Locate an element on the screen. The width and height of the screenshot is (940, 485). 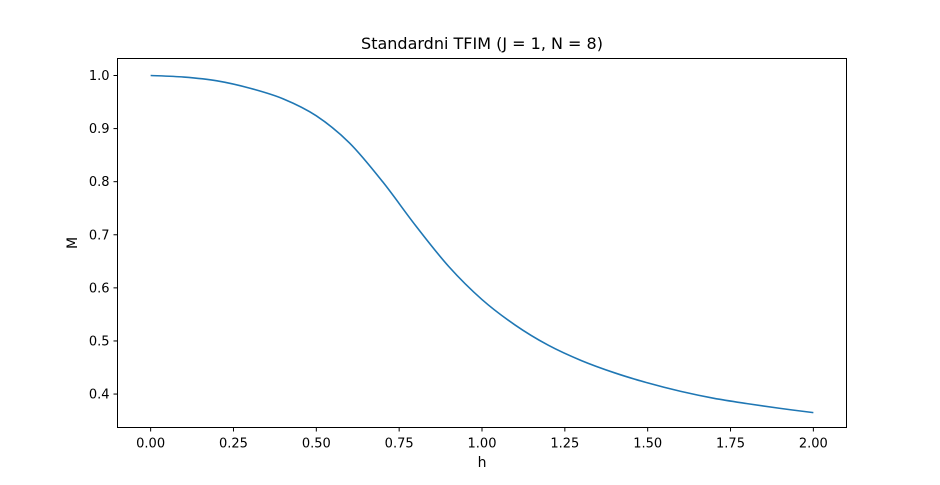
y-axis-label: M is located at coordinates (73, 243).